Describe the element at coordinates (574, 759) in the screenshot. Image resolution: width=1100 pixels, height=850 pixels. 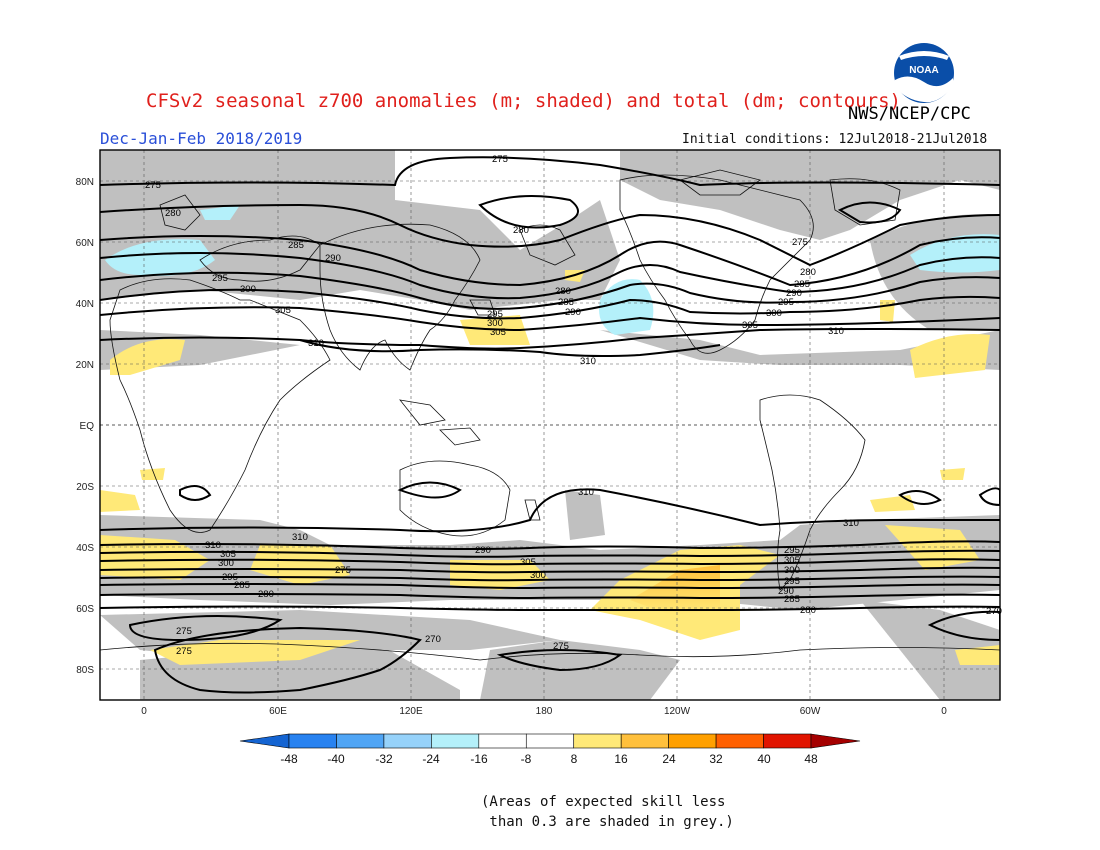
I see `colorbar-tick: 8` at that location.